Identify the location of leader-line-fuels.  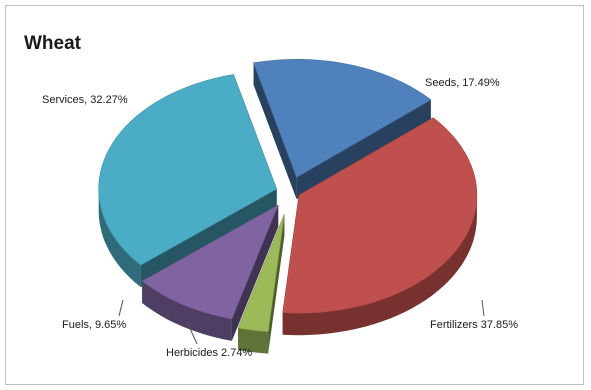
(121, 308).